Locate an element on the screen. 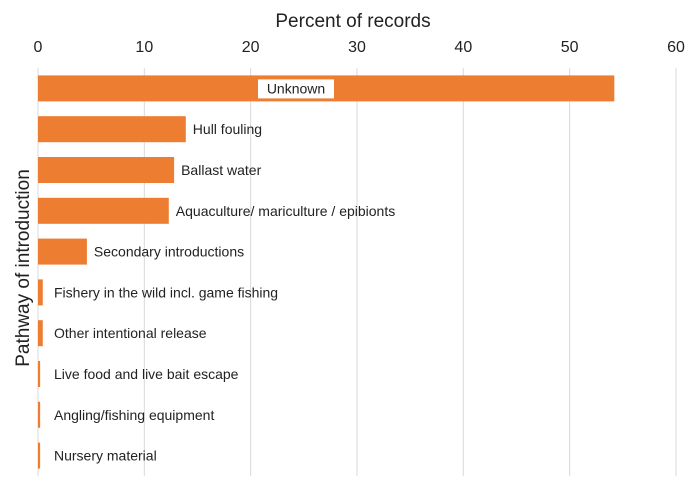  category-label: Angling/fishing equipment is located at coordinates (134, 415).